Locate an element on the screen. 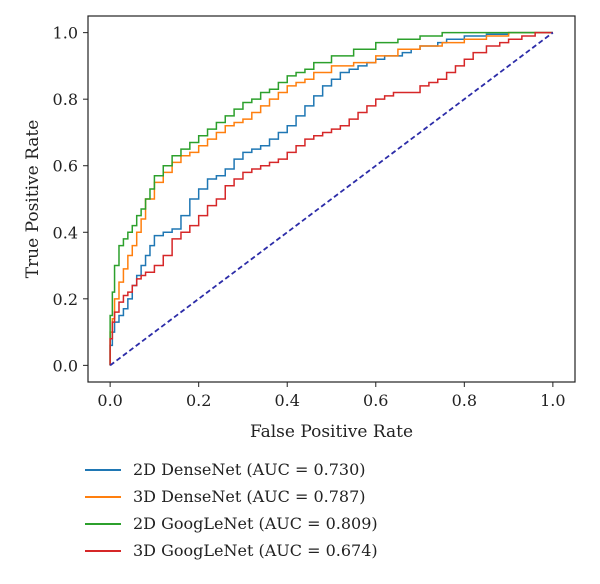  legend-item: 3D DenseNet (AUC = 0.787) is located at coordinates (231, 496).